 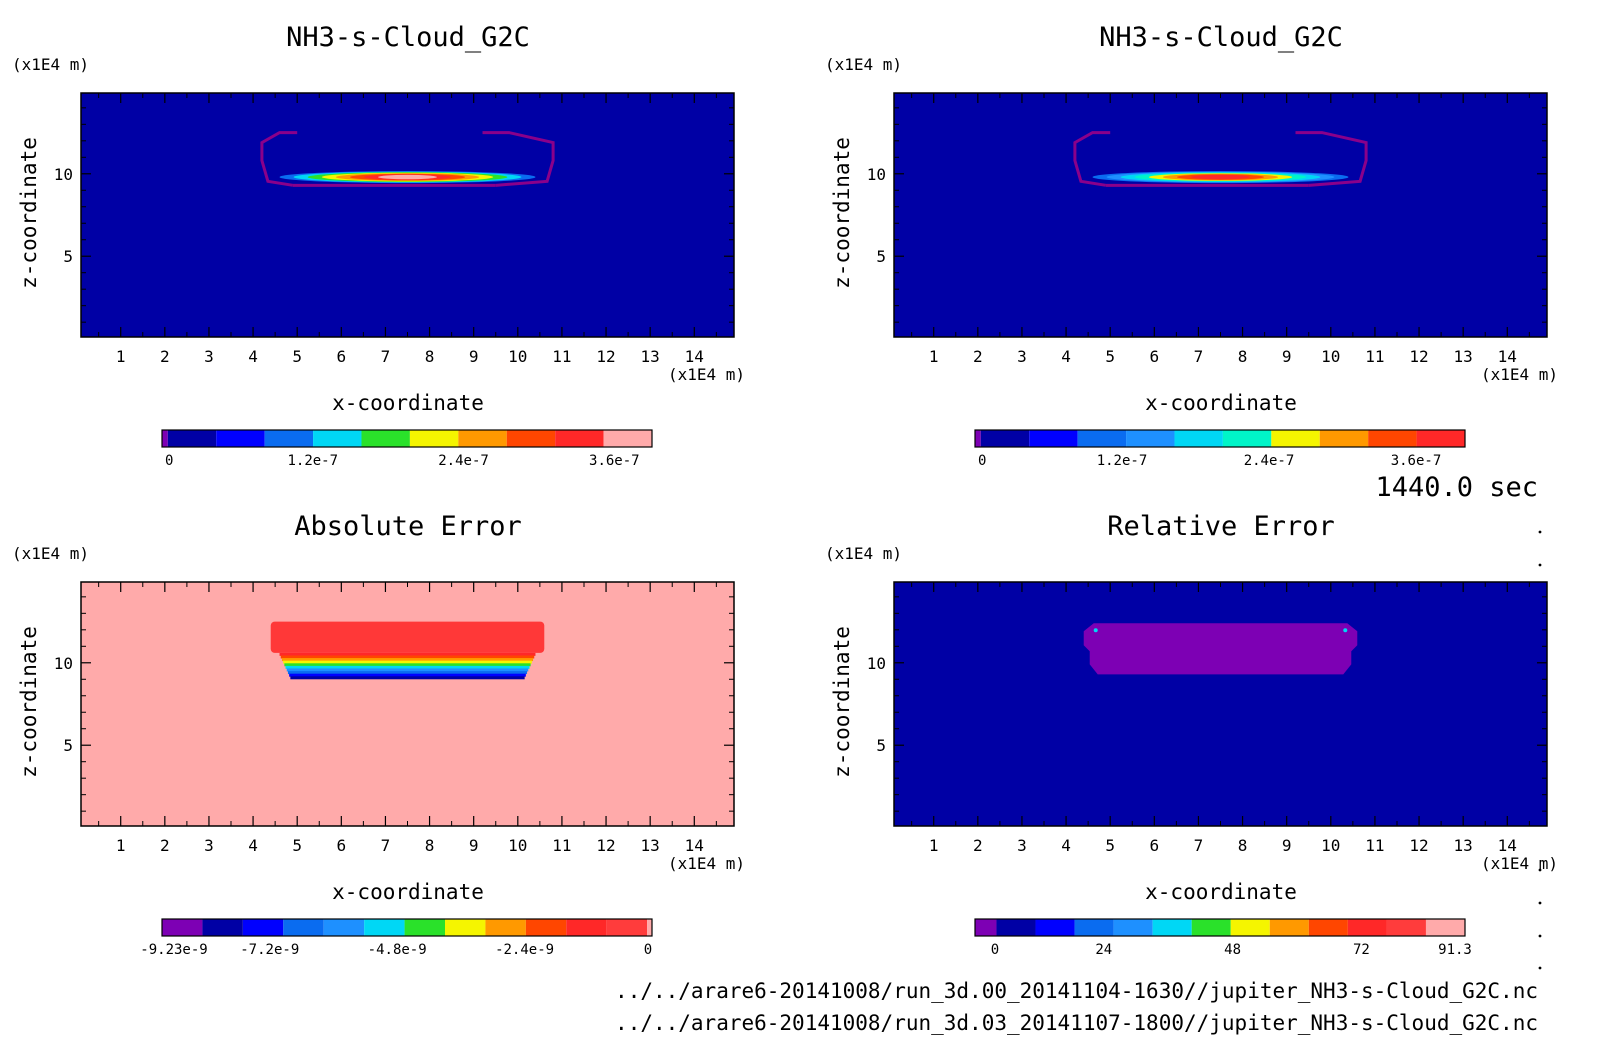 What do you see at coordinates (524, 950) in the screenshot?
I see `colorbar-tick-label: -2.4e-9` at bounding box center [524, 950].